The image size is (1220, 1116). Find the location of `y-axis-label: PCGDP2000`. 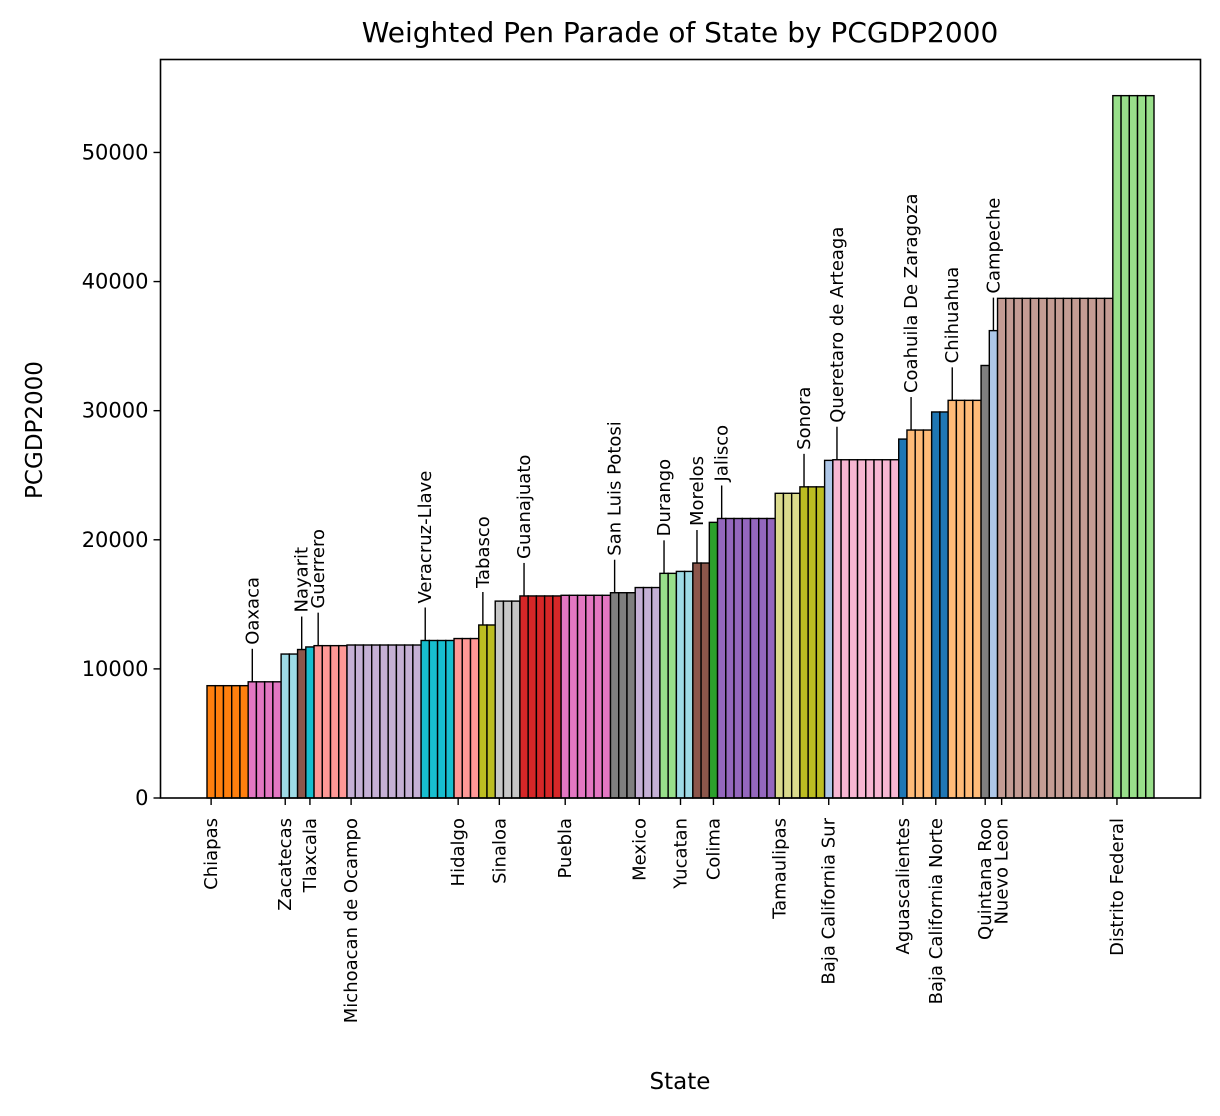

y-axis-label: PCGDP2000 is located at coordinates (35, 430).